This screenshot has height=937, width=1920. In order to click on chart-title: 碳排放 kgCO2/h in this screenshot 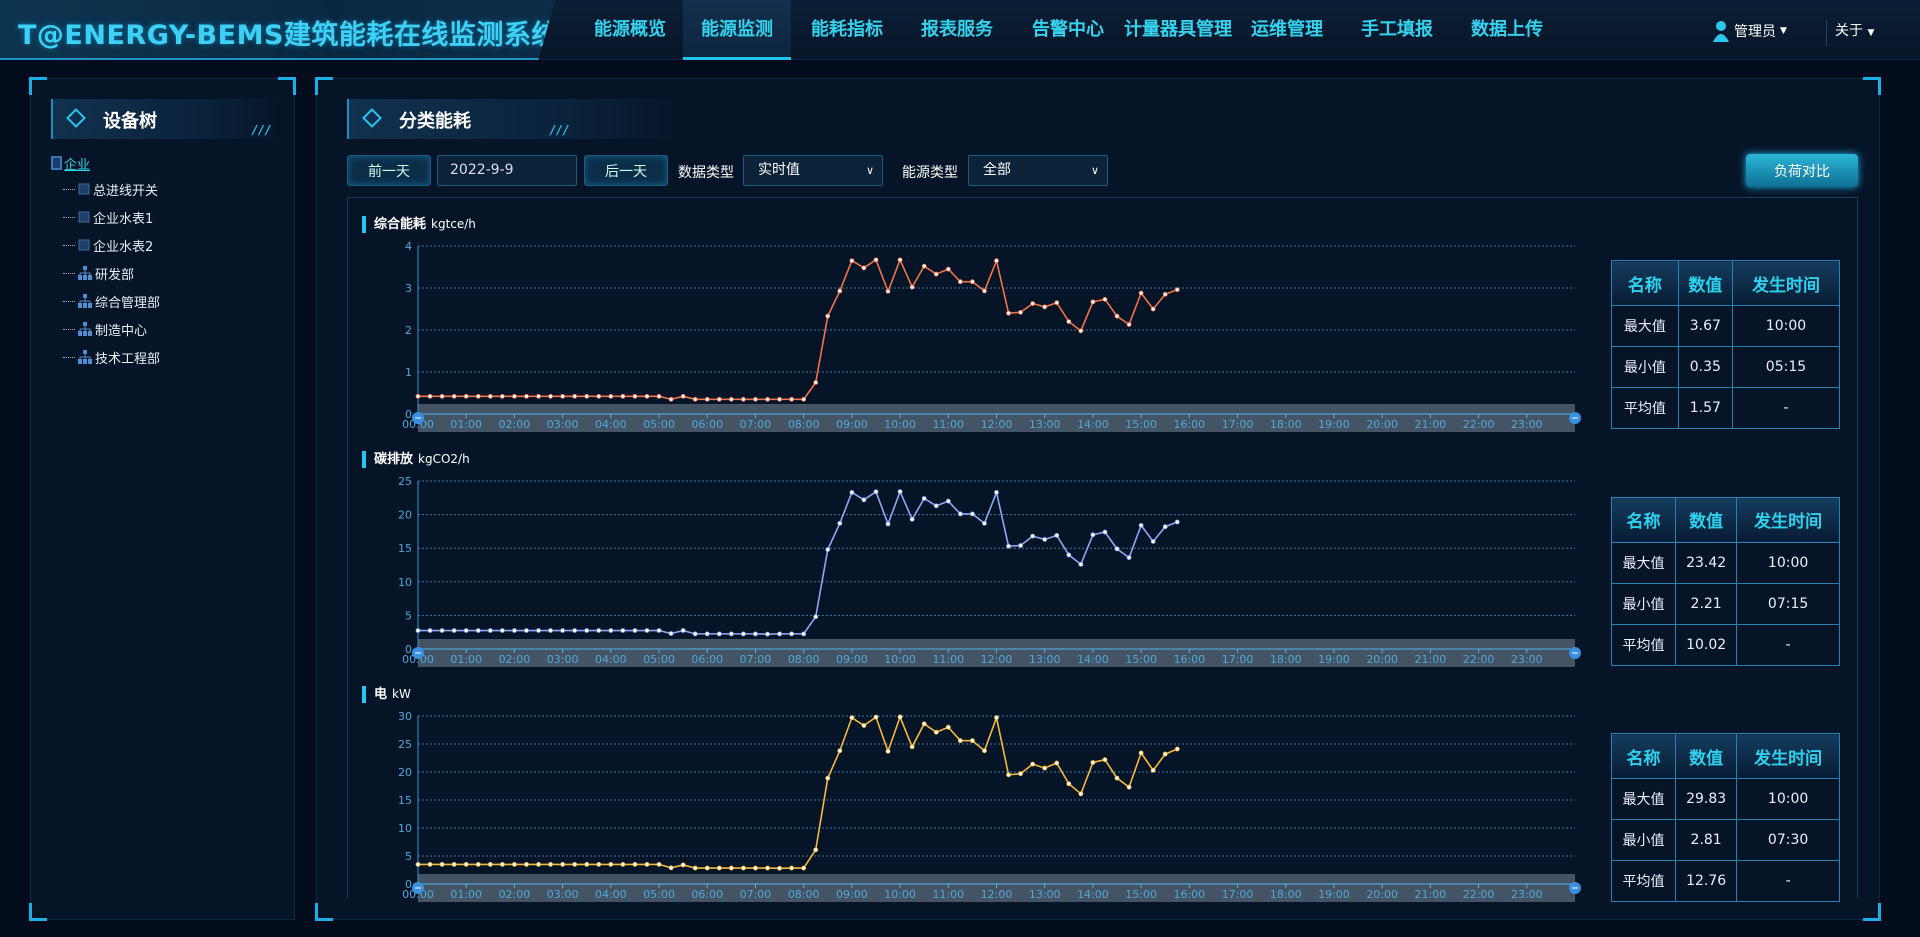, I will do `click(416, 459)`.